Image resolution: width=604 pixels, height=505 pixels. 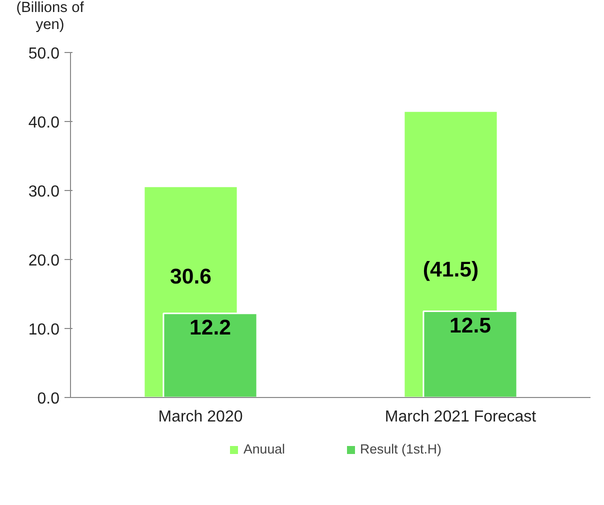 What do you see at coordinates (44, 54) in the screenshot?
I see `y-tick-label: 50.0` at bounding box center [44, 54].